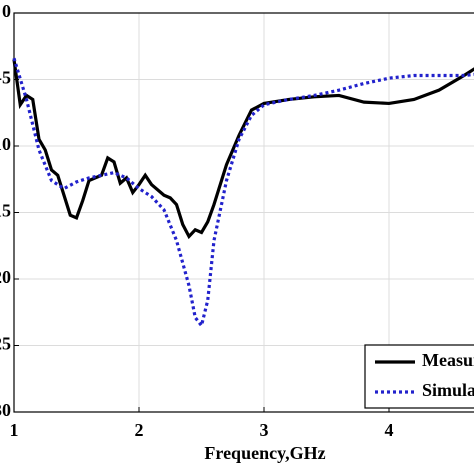  What do you see at coordinates (5, 410) in the screenshot?
I see `y-tick-label: -30` at bounding box center [5, 410].